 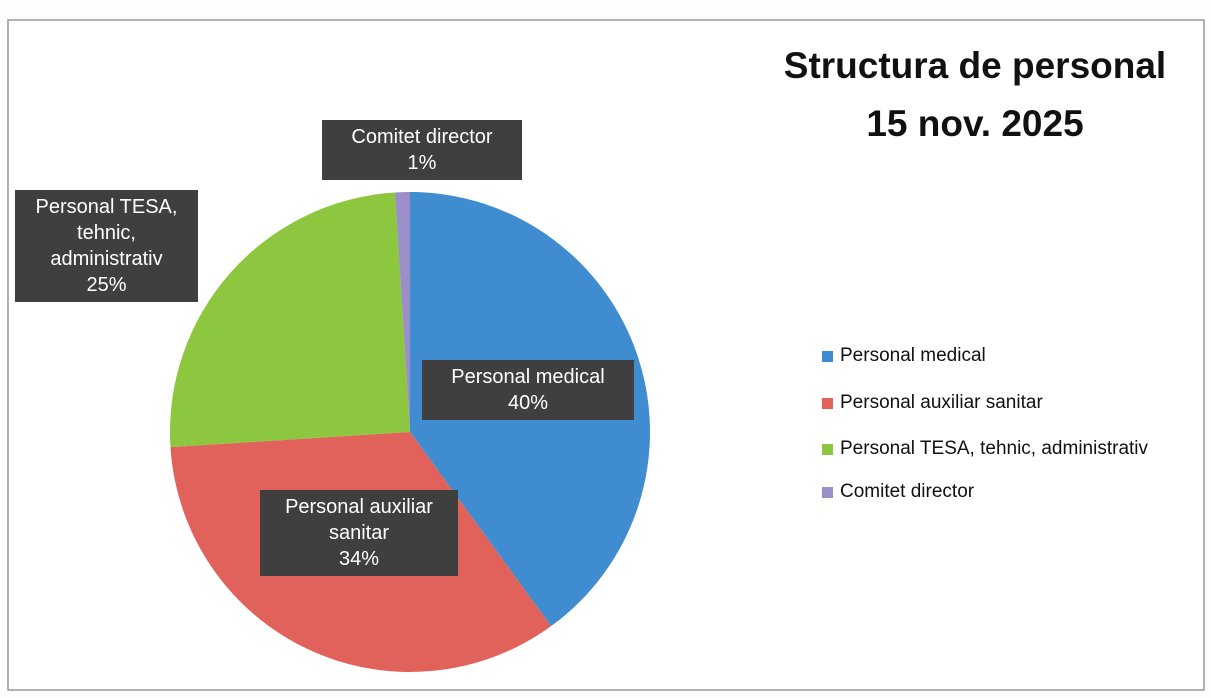 I want to click on data-label-category: Personal medical, so click(x=528, y=377).